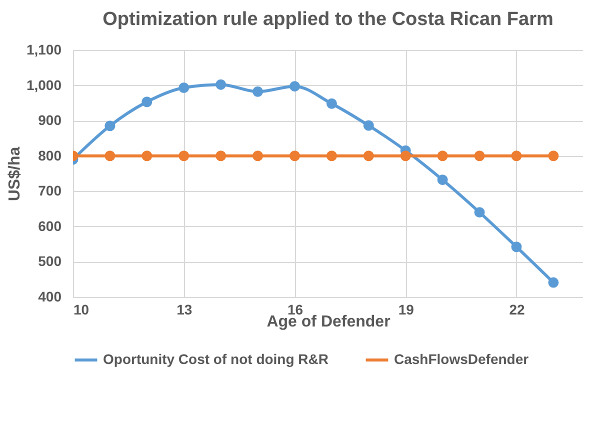  I want to click on y-tick-label: 1,000, so click(44, 84).